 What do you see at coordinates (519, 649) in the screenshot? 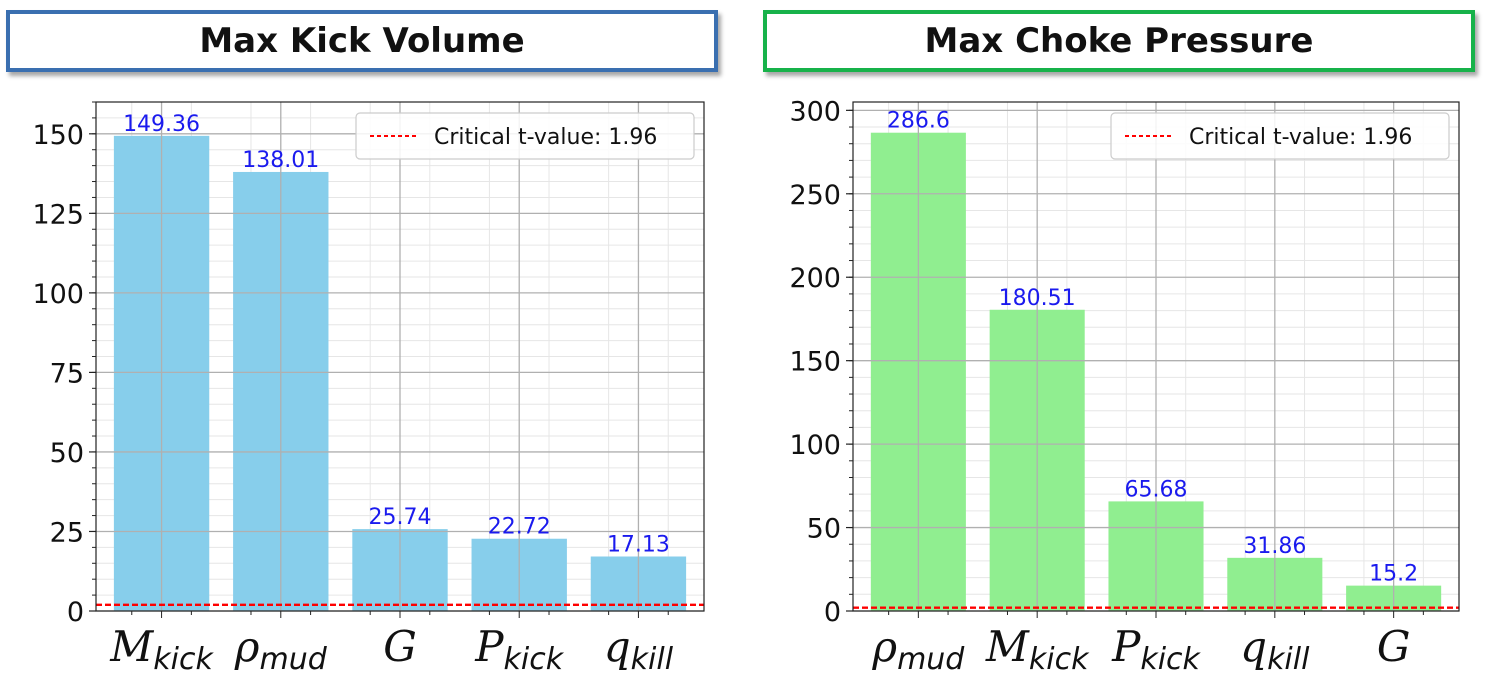
I see `chart1-category-label-4: Pkick` at bounding box center [519, 649].